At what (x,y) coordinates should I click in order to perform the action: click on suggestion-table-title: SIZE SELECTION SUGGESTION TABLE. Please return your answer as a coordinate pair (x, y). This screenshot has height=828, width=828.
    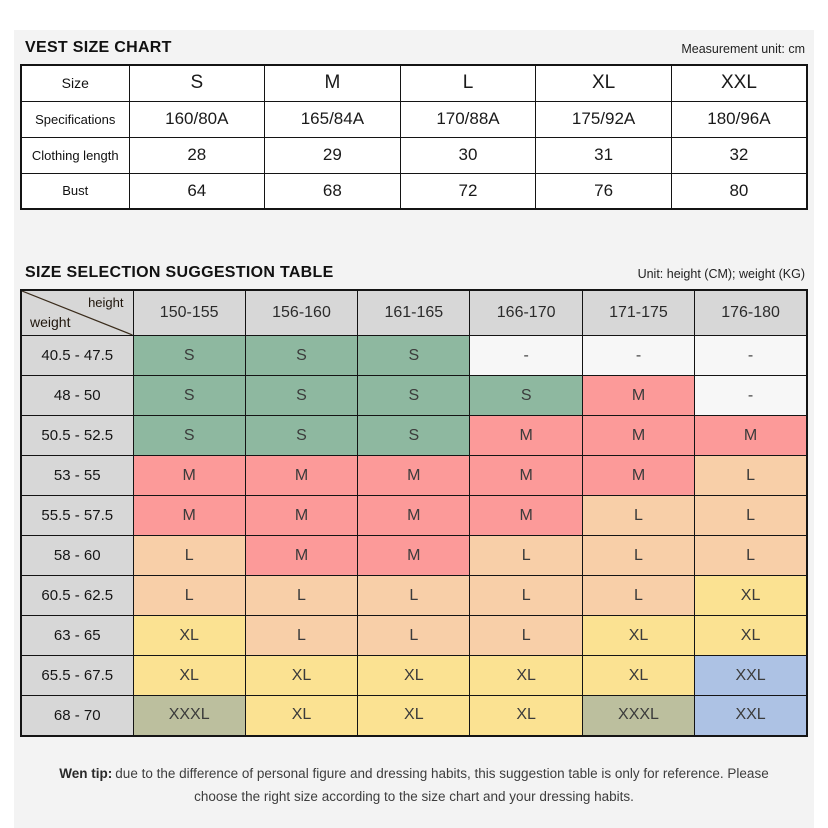
    Looking at the image, I should click on (179, 272).